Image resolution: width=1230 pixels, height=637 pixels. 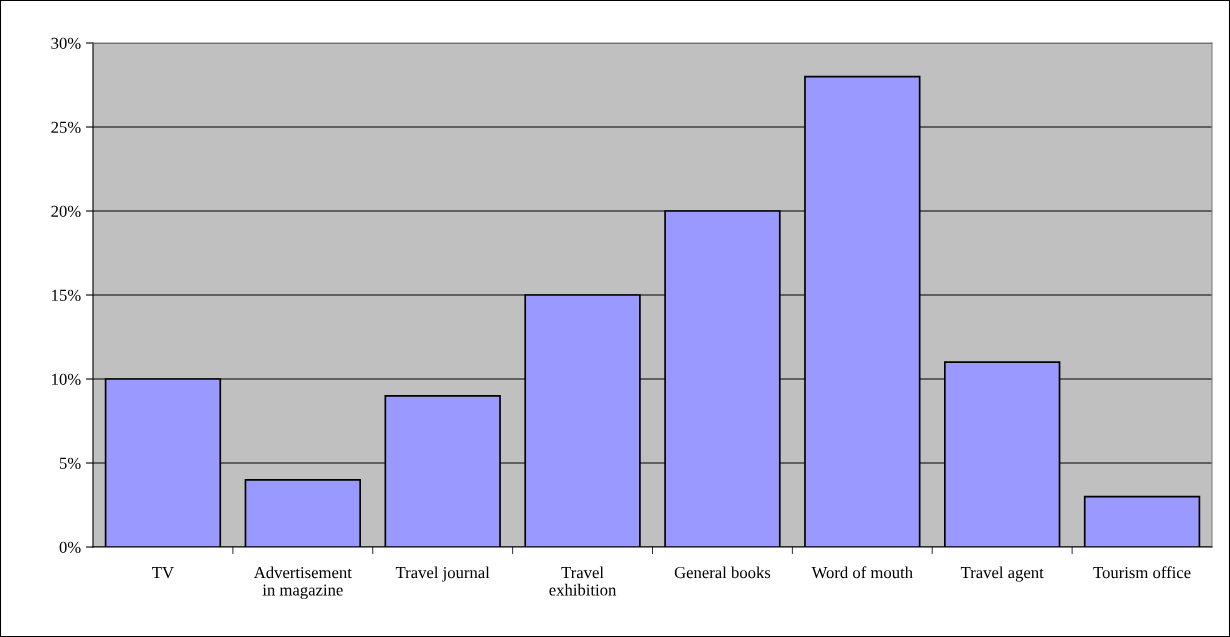 What do you see at coordinates (442, 574) in the screenshot?
I see `x-tick-label: Travel journal` at bounding box center [442, 574].